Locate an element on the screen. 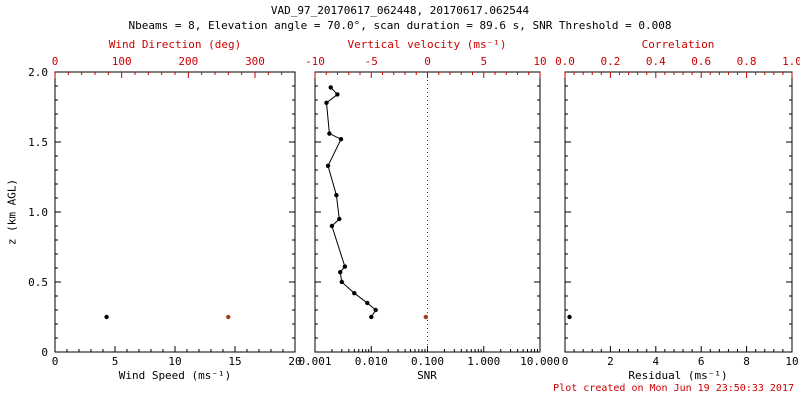  tick-label: 0.4 is located at coordinates (656, 61).